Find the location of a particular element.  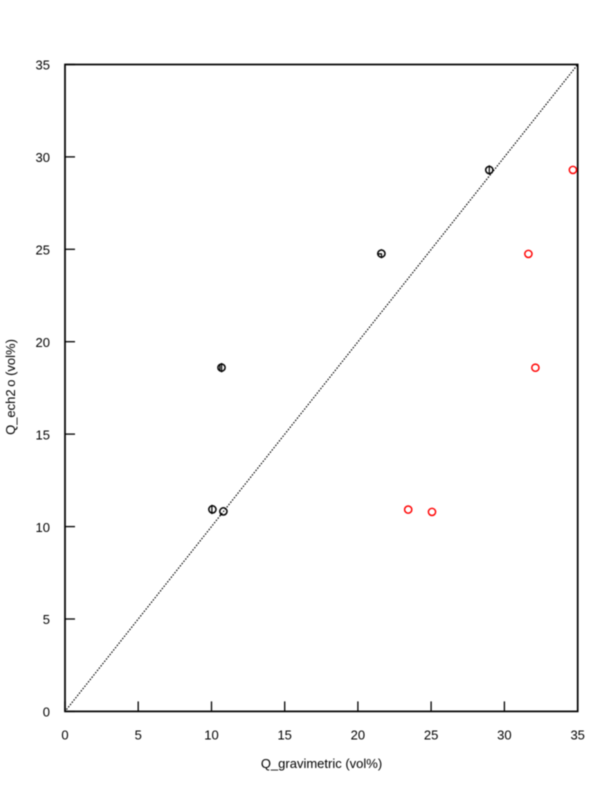

svg-text: Q_gravimetric (vol%) is located at coordinates (321, 763).